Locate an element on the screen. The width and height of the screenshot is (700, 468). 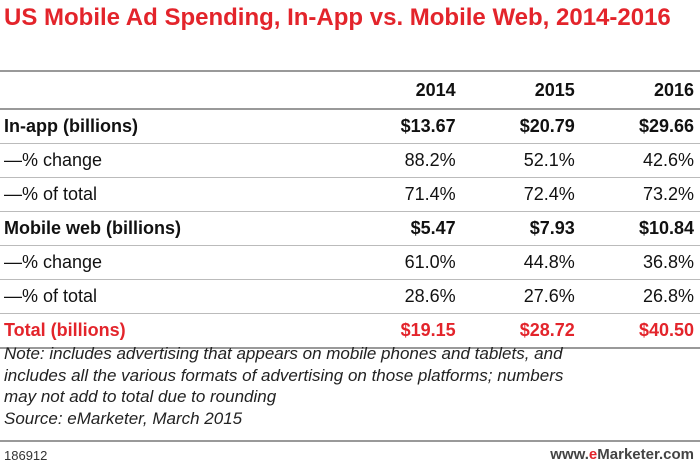
column-header: 2016 is located at coordinates (640, 90).